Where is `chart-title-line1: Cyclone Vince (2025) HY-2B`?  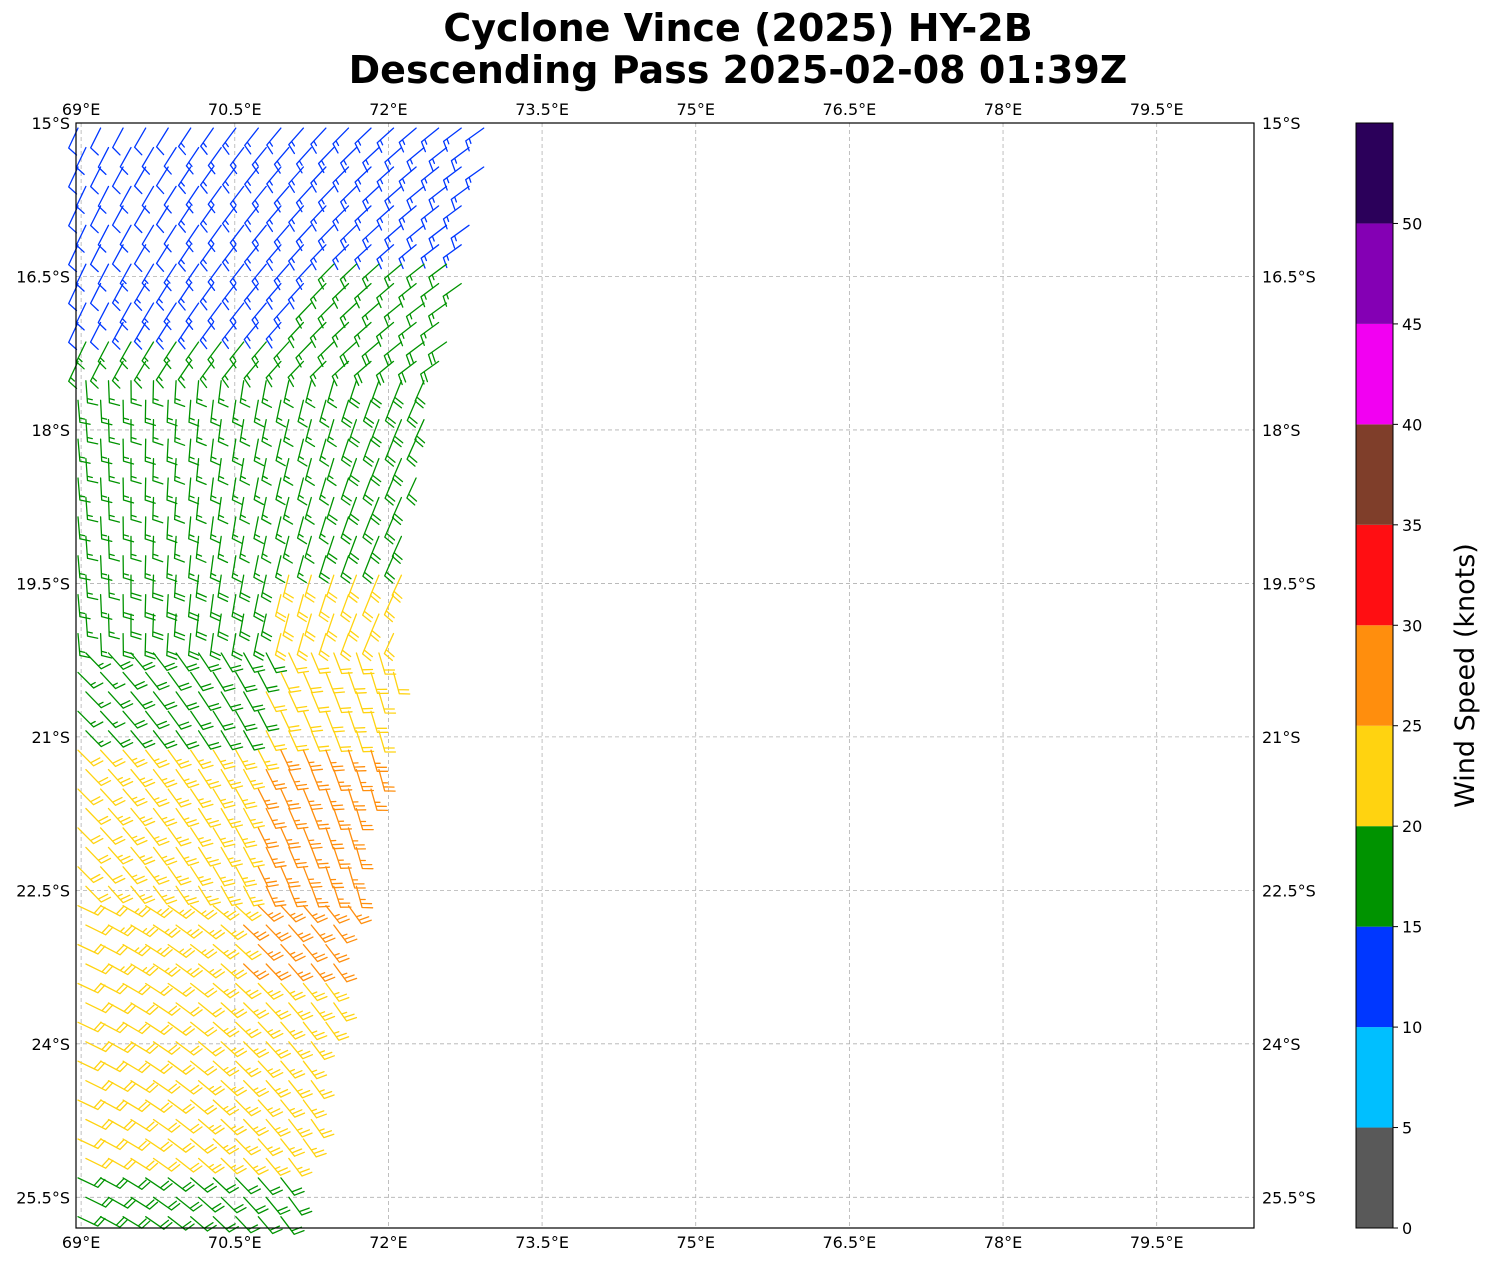 chart-title-line1: Cyclone Vince (2025) HY-2B is located at coordinates (738, 28).